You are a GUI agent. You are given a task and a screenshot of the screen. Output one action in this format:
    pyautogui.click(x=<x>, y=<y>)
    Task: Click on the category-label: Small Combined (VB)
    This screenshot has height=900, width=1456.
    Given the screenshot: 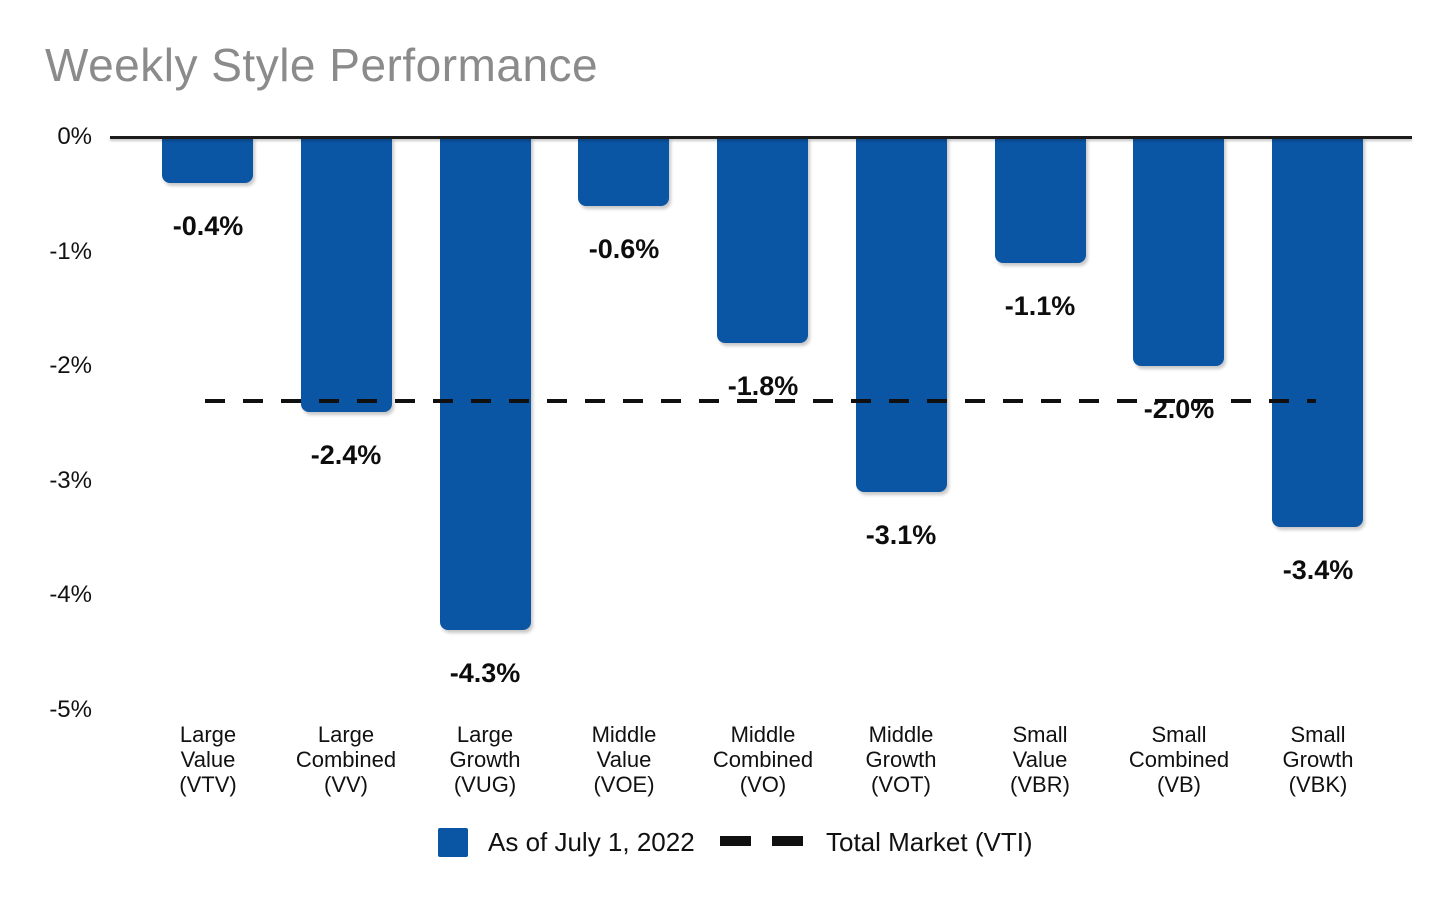 What is the action you would take?
    pyautogui.click(x=1179, y=759)
    